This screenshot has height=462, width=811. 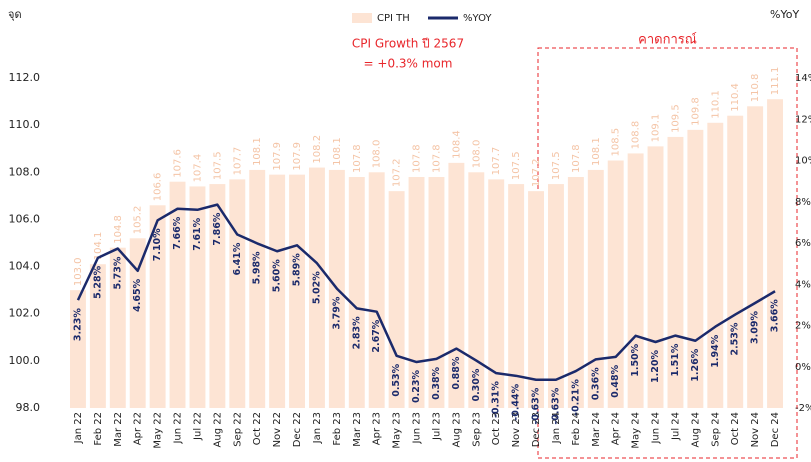 What do you see at coordinates (695, 429) in the screenshot?
I see `x-tick-label: Aug 24` at bounding box center [695, 429].